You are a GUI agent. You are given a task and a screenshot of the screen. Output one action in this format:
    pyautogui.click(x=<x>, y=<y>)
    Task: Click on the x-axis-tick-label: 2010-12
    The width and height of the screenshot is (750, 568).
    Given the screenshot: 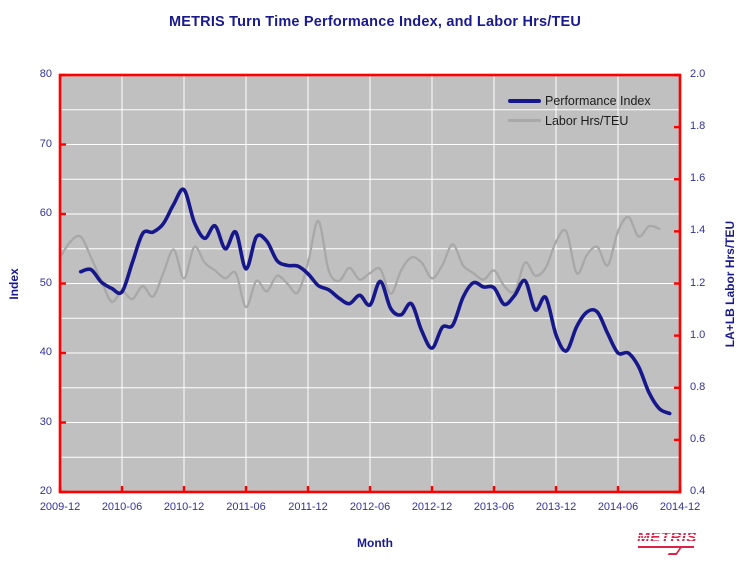 What is the action you would take?
    pyautogui.click(x=184, y=507)
    